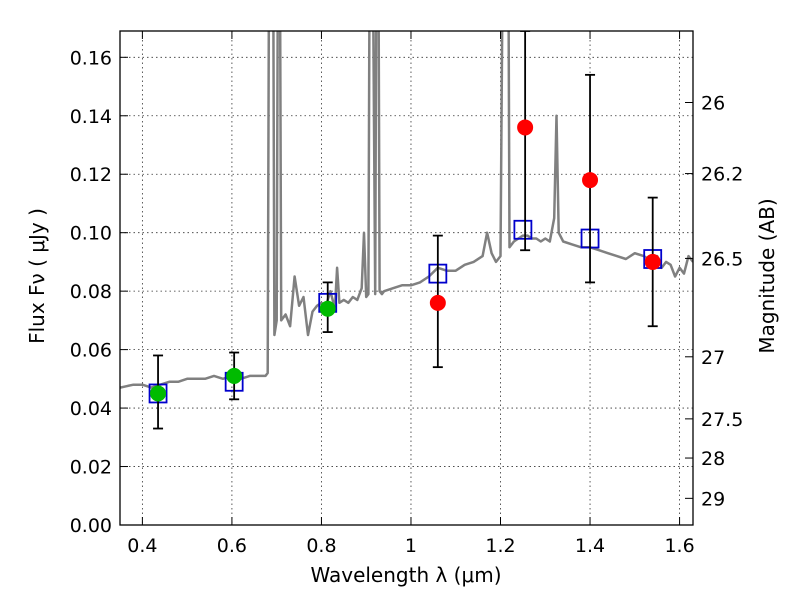 The height and width of the screenshot is (600, 800). I want to click on right-tick-label: 27, so click(713, 358).